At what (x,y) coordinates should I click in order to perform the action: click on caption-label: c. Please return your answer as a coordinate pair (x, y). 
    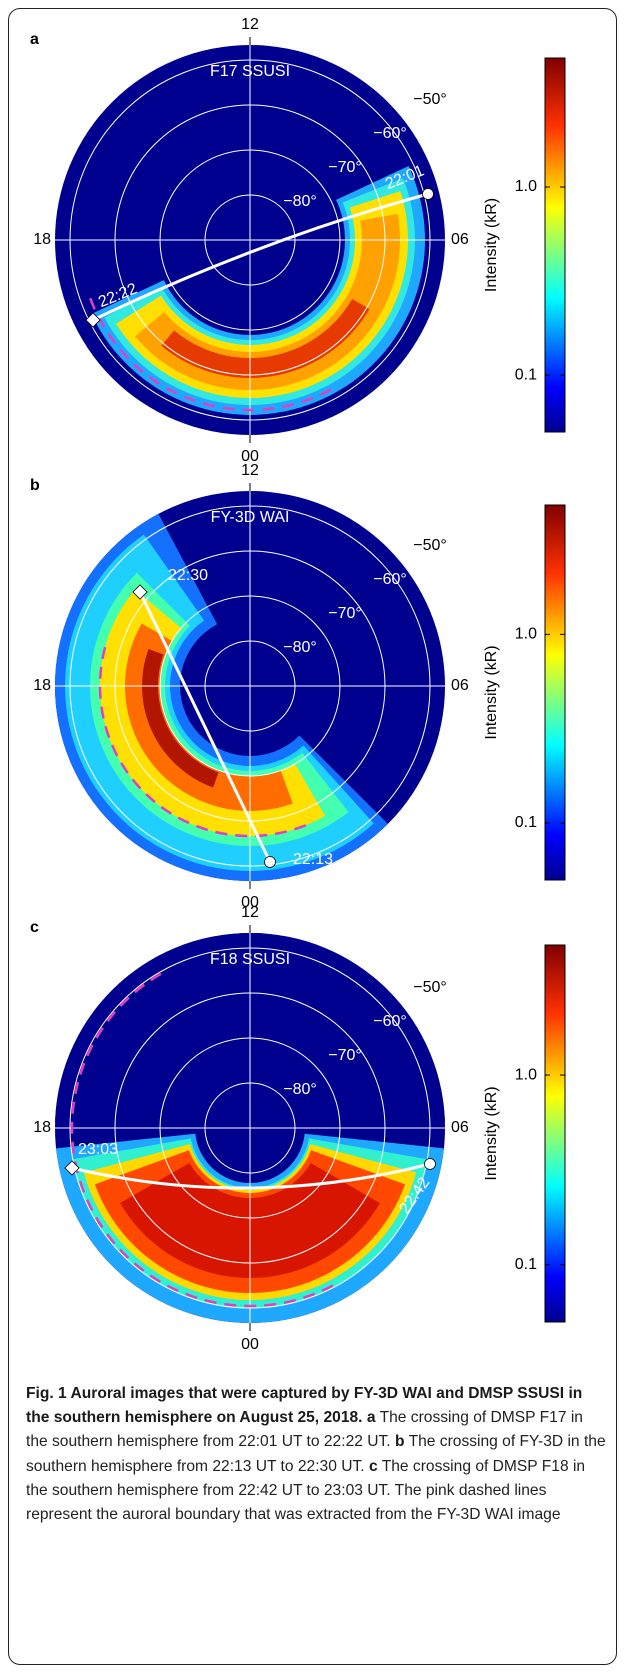
    Looking at the image, I should click on (373, 1466).